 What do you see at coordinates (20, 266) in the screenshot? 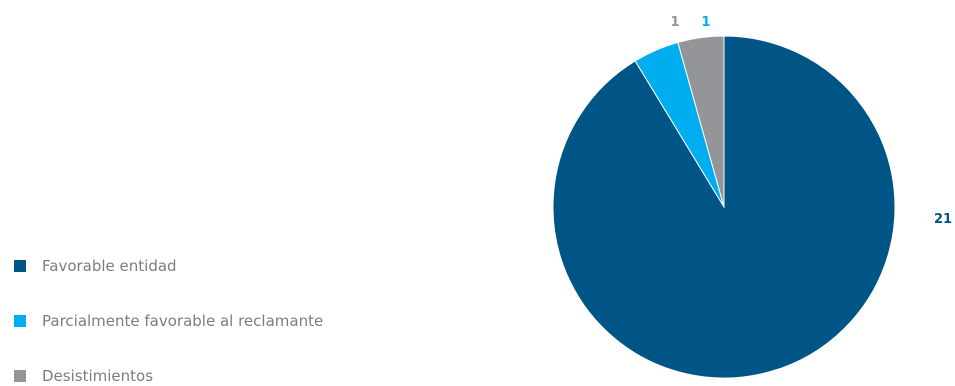
I see `legend-swatch-favorable-entidad` at bounding box center [20, 266].